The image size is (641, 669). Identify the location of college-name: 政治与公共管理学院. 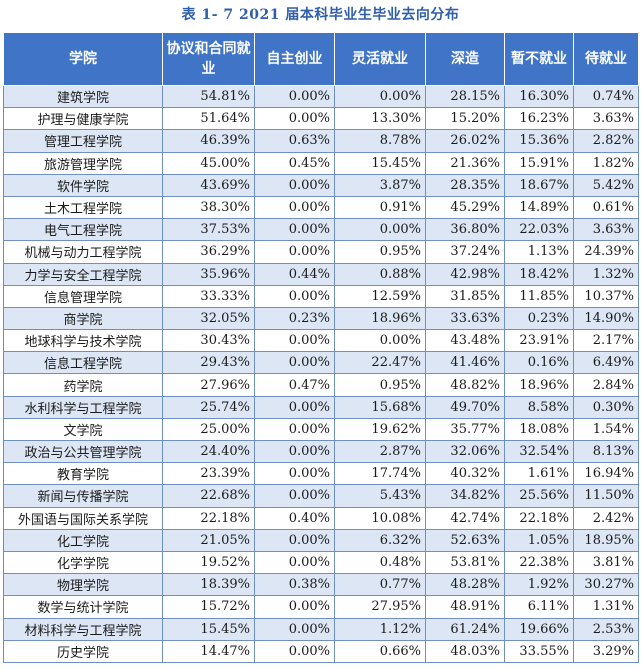
(83, 452).